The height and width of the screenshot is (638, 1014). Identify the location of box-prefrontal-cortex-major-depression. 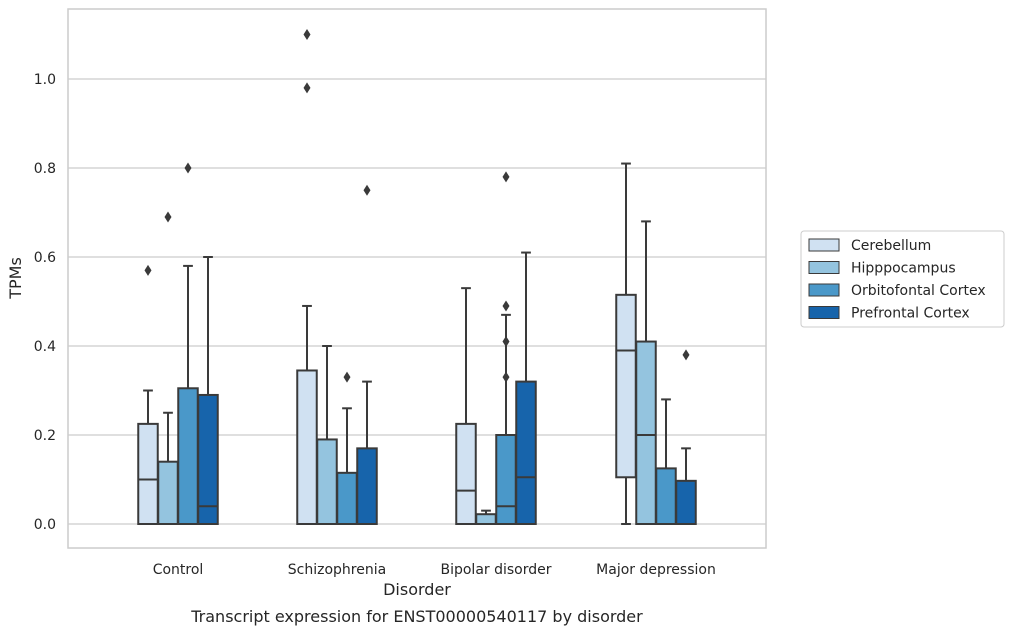
(686, 437).